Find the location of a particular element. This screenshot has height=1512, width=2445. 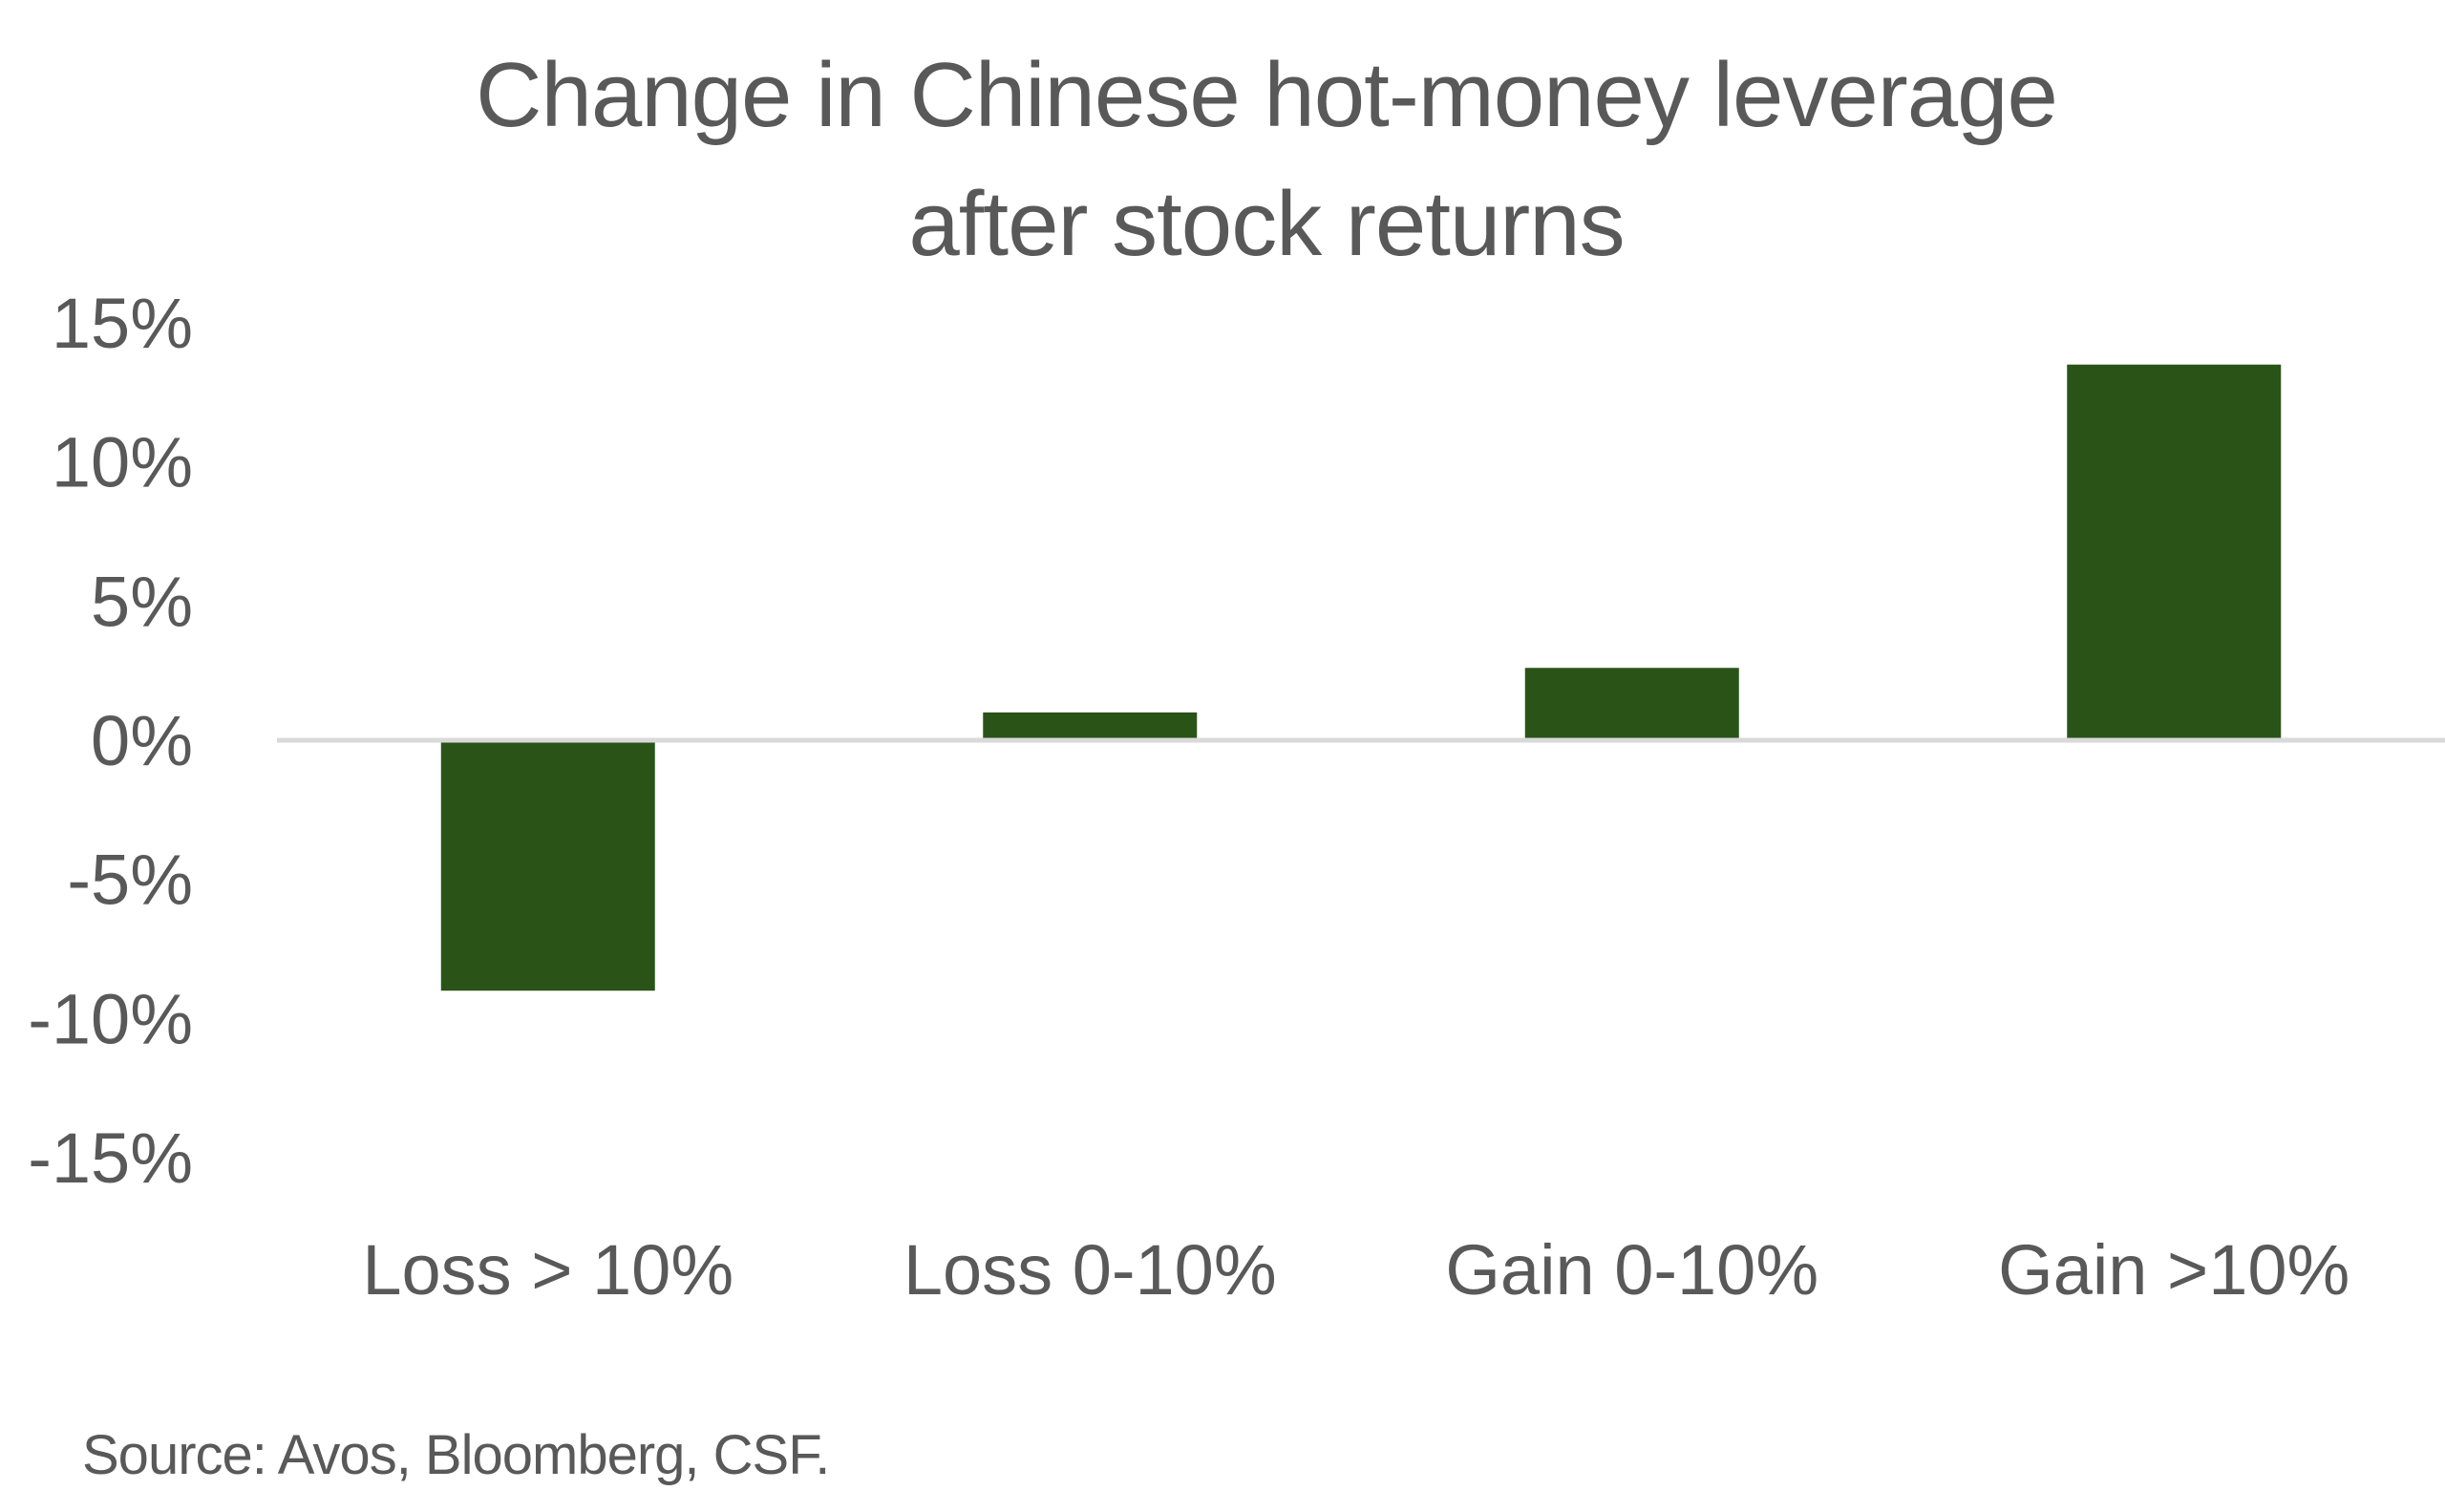

y-tick-label: 0% is located at coordinates (142, 740).